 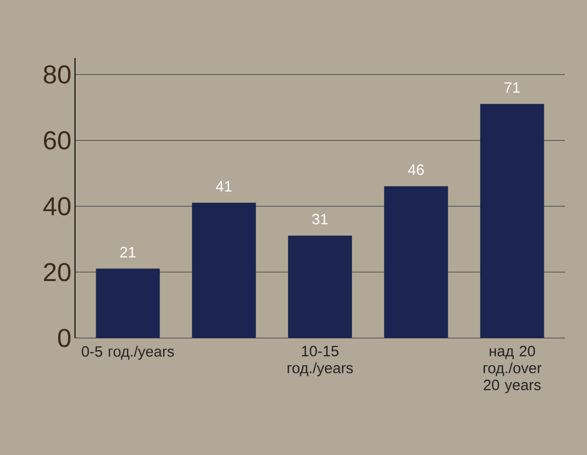 What do you see at coordinates (416, 169) in the screenshot?
I see `data-label: 46` at bounding box center [416, 169].